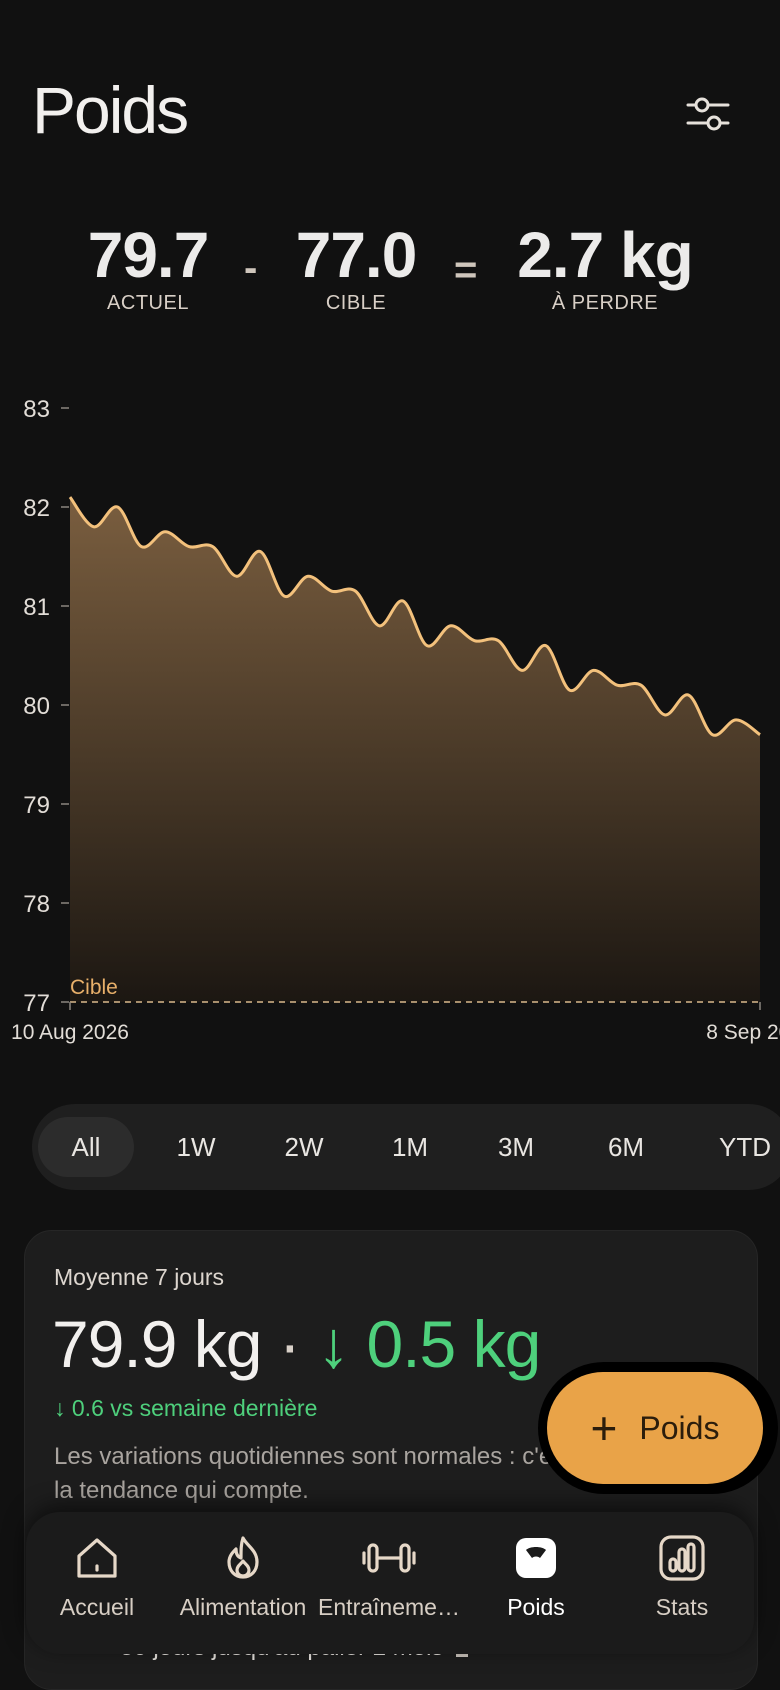 This screenshot has width=780, height=1690. I want to click on x-end-label: 8 Sep 2026, so click(743, 1032).